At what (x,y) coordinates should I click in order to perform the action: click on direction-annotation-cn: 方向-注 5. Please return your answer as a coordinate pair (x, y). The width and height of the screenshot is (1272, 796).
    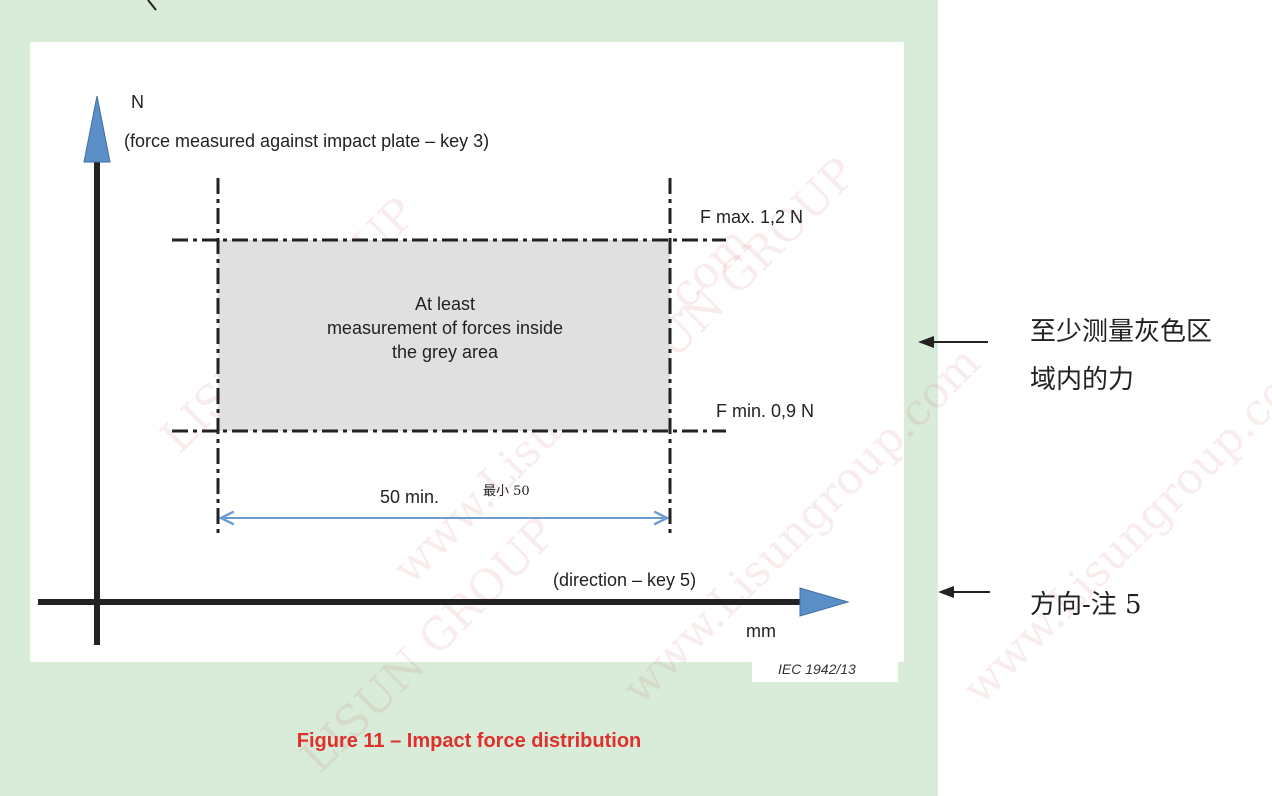
    Looking at the image, I should click on (1086, 605).